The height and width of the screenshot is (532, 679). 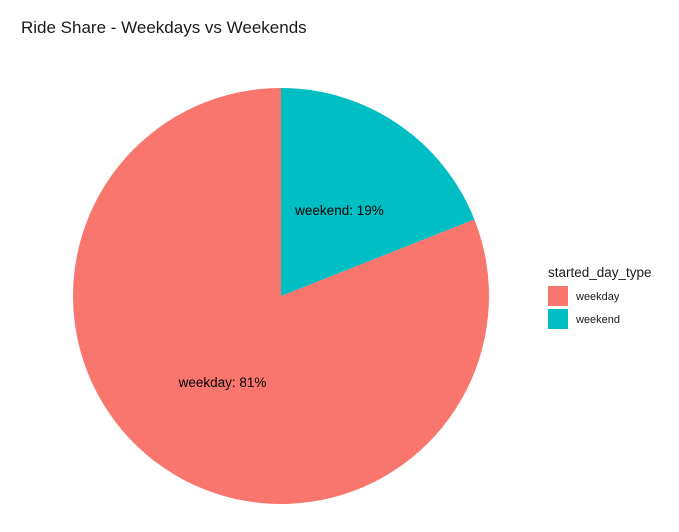 What do you see at coordinates (584, 307) in the screenshot?
I see `legend-items: weekday weekend` at bounding box center [584, 307].